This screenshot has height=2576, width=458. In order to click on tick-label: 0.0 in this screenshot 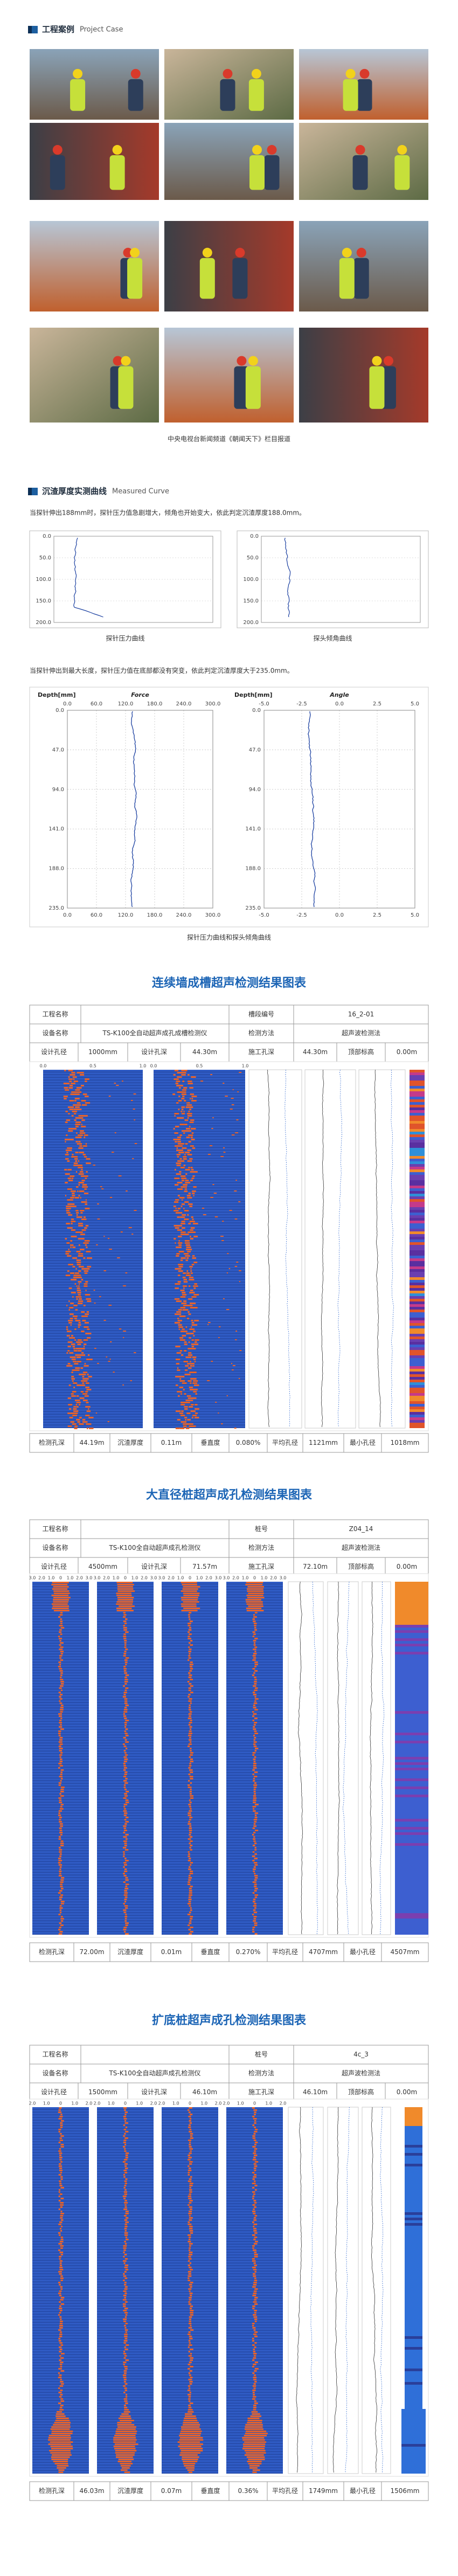, I will do `click(67, 704)`.